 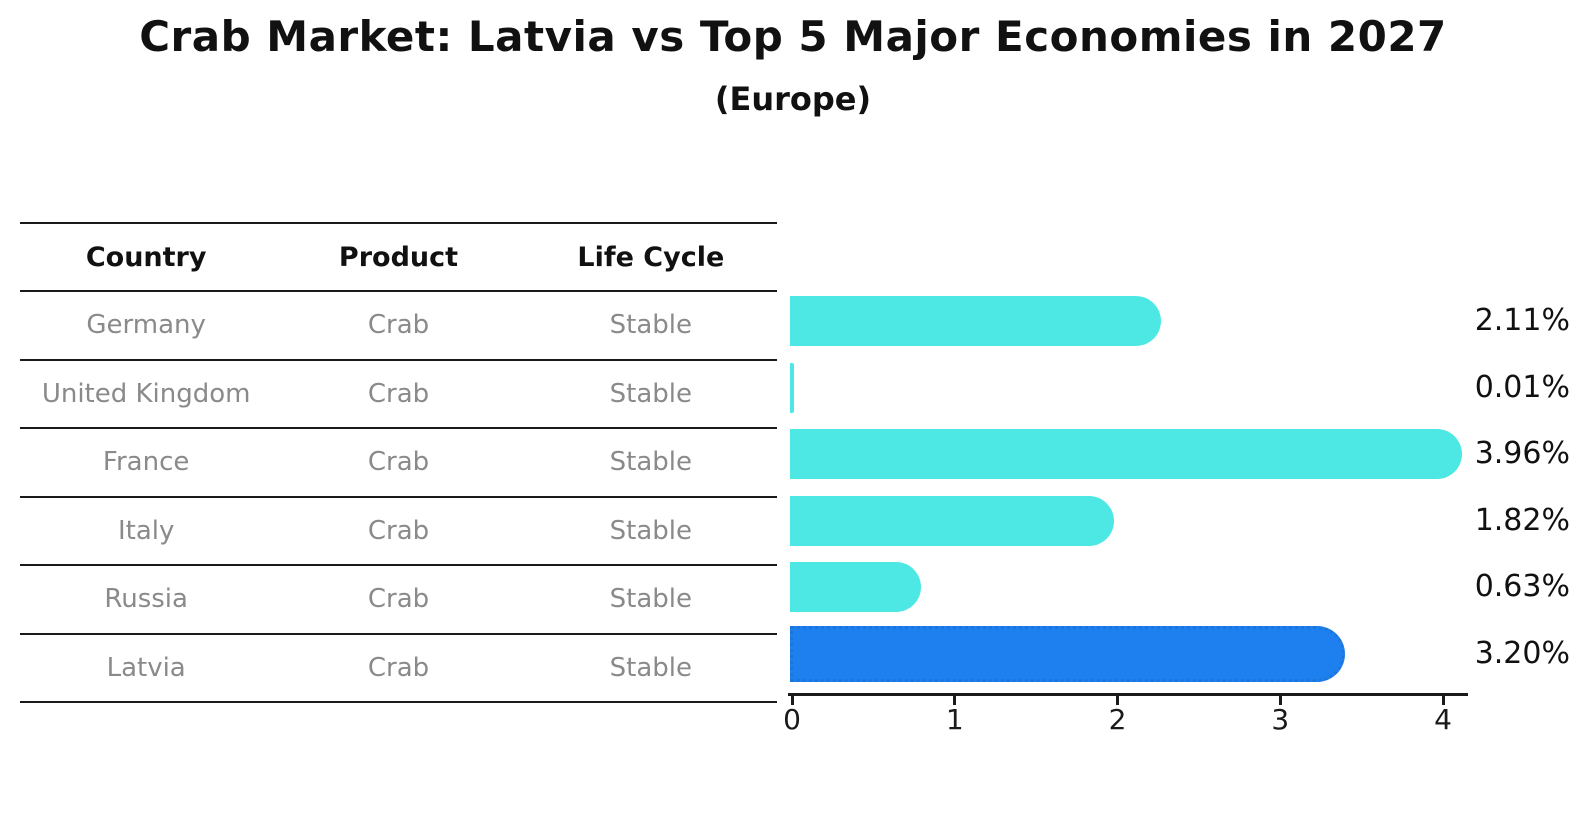 What do you see at coordinates (792, 387) in the screenshot?
I see `bar-united-kingdom` at bounding box center [792, 387].